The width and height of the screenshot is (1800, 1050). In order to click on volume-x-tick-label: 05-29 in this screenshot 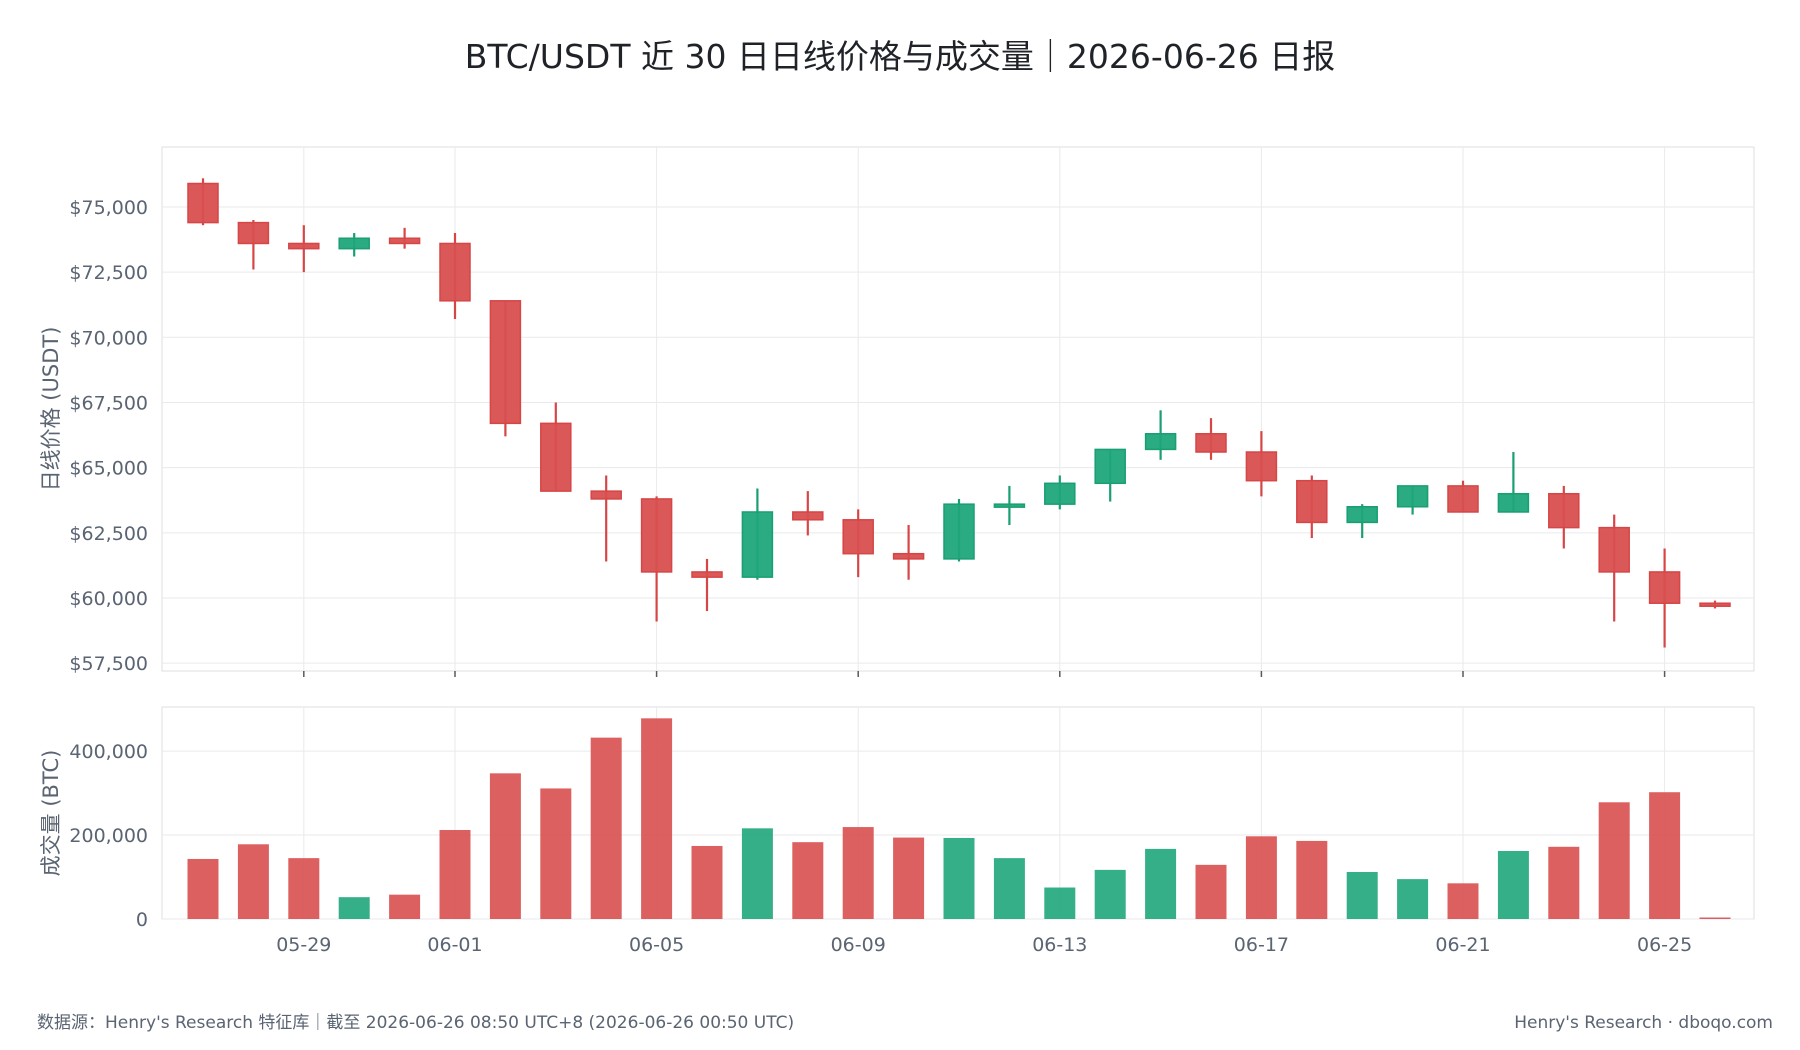, I will do `click(303, 945)`.